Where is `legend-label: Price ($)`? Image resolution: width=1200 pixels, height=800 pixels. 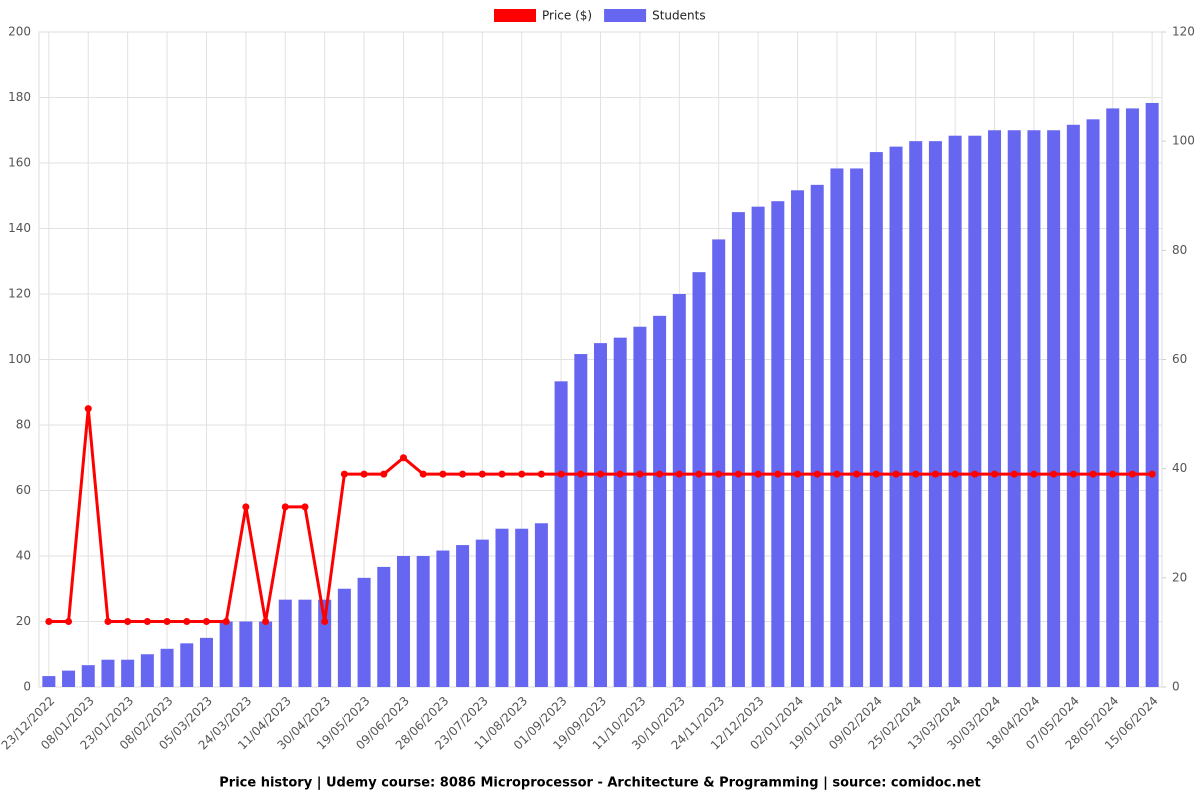 legend-label: Price ($) is located at coordinates (567, 16).